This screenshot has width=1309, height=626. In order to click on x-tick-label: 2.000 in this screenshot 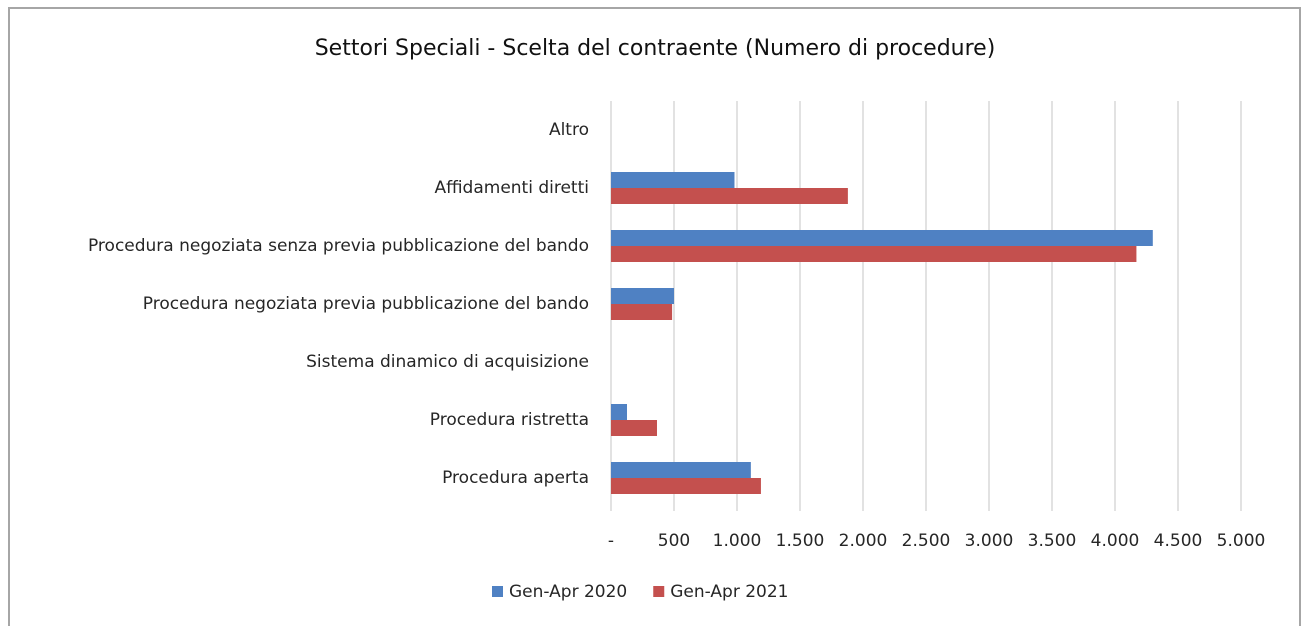, I will do `click(863, 541)`.